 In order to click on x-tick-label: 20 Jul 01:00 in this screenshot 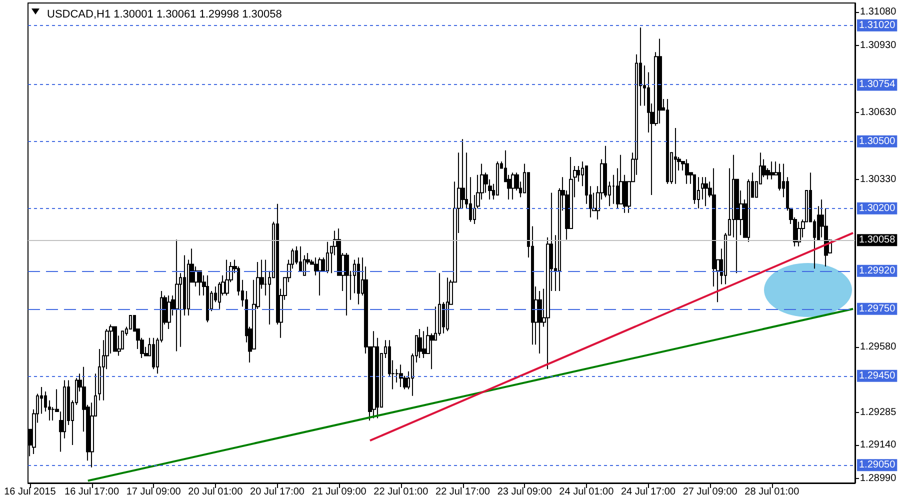, I will do `click(216, 492)`.